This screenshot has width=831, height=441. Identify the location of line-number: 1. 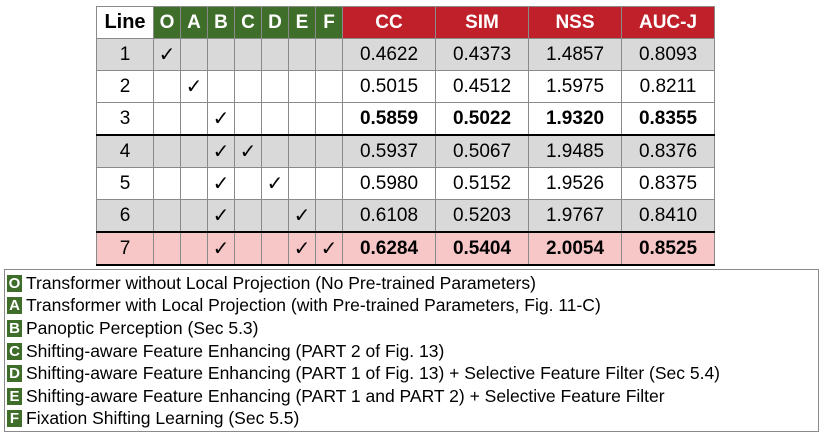
(125, 54).